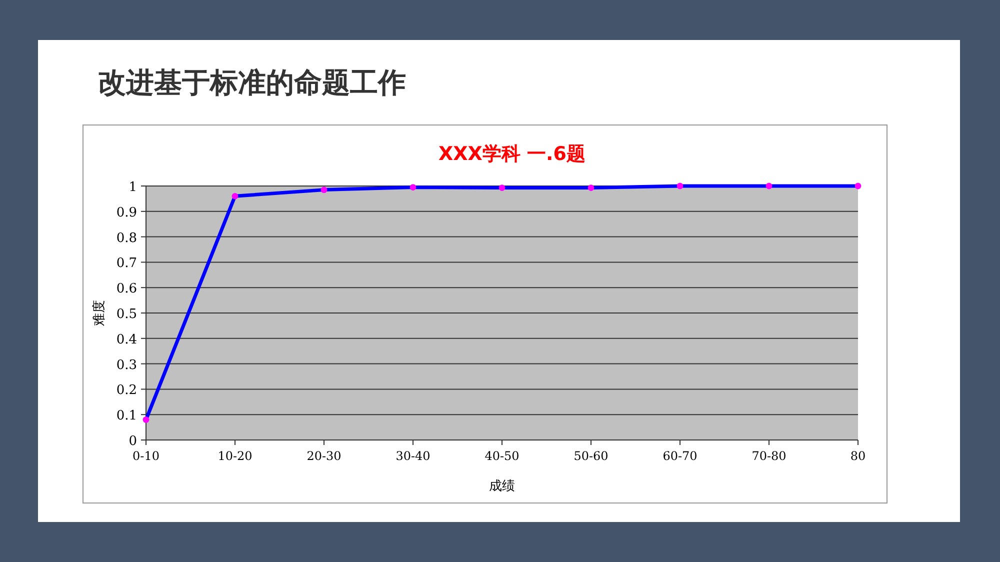 The width and height of the screenshot is (1000, 562). I want to click on x-axis-title: 成绩, so click(502, 486).